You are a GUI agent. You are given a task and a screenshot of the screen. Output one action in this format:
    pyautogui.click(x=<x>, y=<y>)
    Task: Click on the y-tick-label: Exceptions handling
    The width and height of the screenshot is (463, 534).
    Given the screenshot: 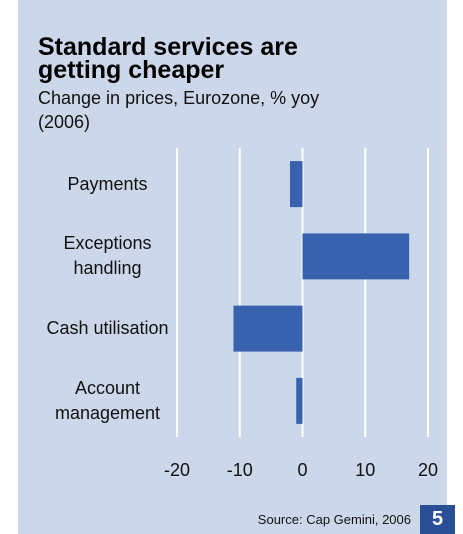 What is the action you would take?
    pyautogui.click(x=107, y=256)
    